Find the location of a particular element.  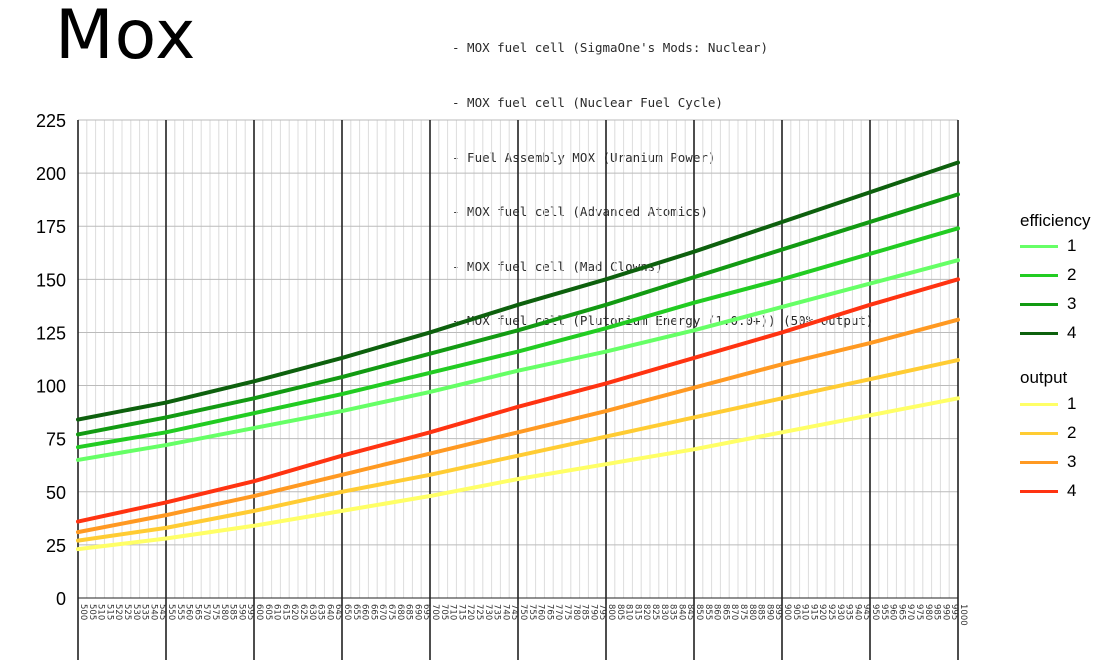

x-tick-label: 830 is located at coordinates (664, 612).